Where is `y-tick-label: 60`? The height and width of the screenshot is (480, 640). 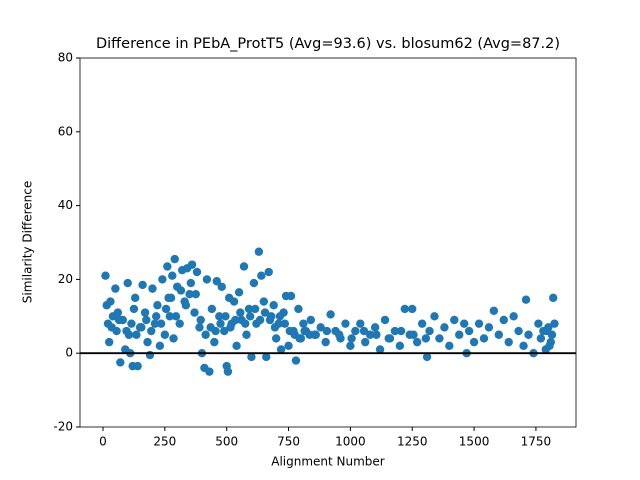
y-tick-label: 60 is located at coordinates (65, 131).